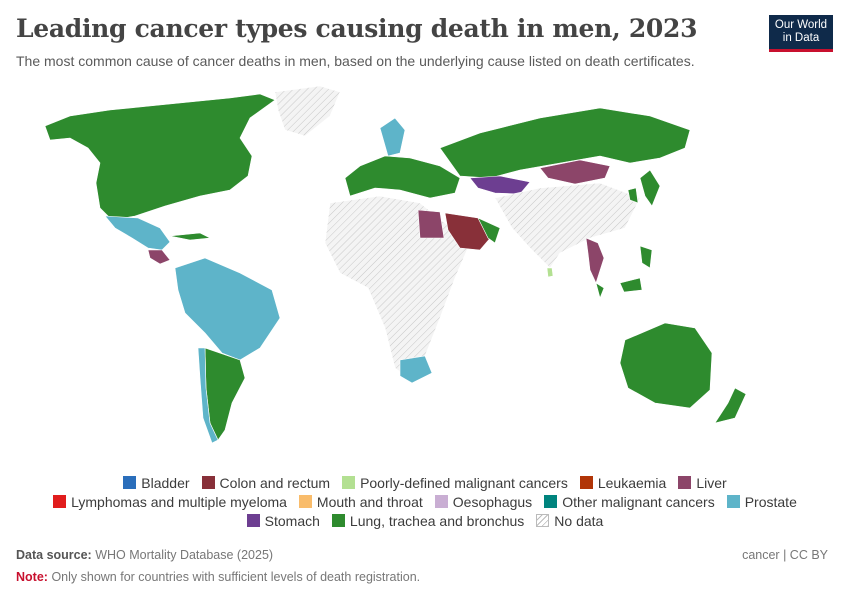  I want to click on country-central-asia, so click(500, 185).